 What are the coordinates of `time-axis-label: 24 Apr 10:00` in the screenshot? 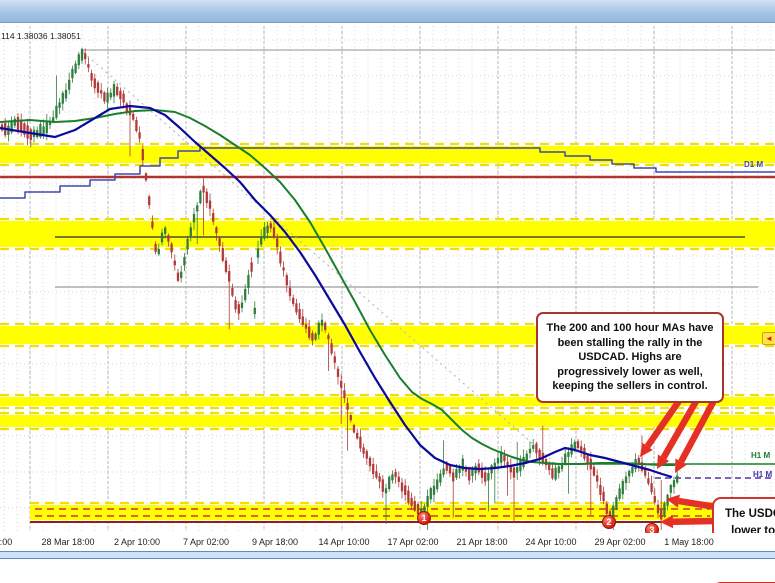 It's located at (551, 542).